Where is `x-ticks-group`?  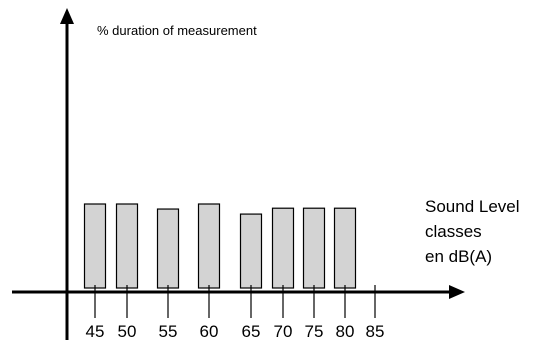 x-ticks-group is located at coordinates (235, 301).